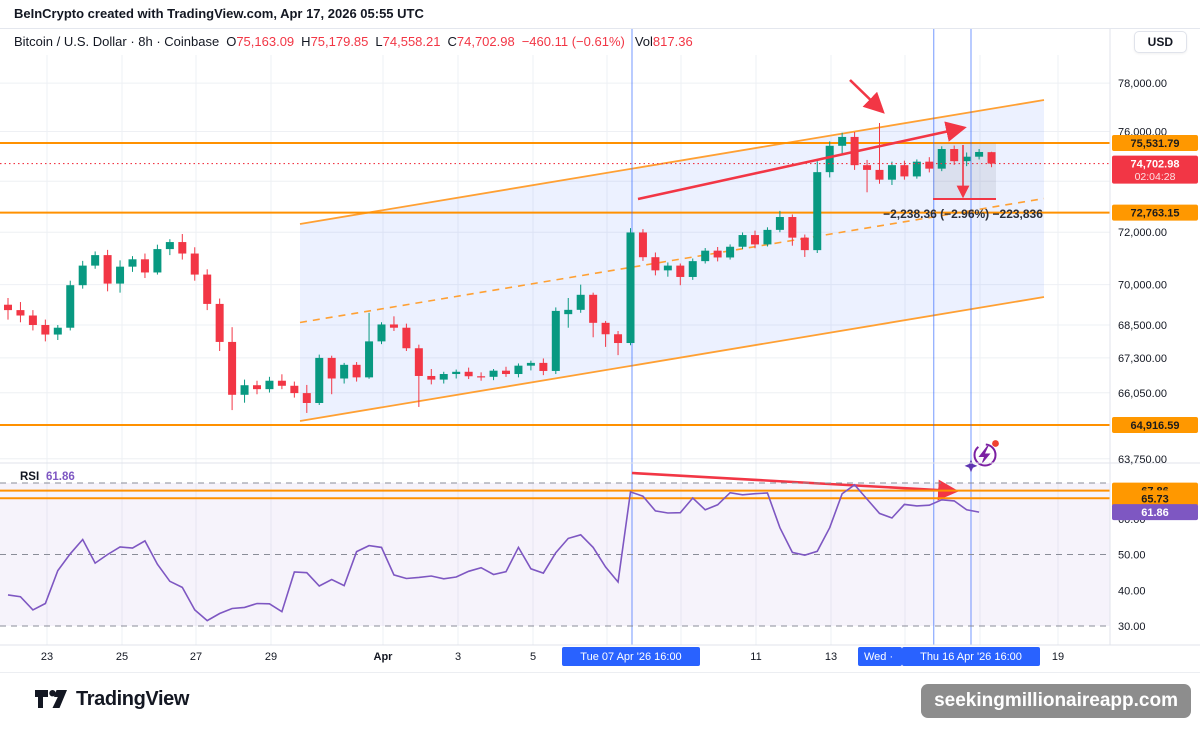  What do you see at coordinates (1058, 657) in the screenshot?
I see `svg-text: 19` at bounding box center [1058, 657].